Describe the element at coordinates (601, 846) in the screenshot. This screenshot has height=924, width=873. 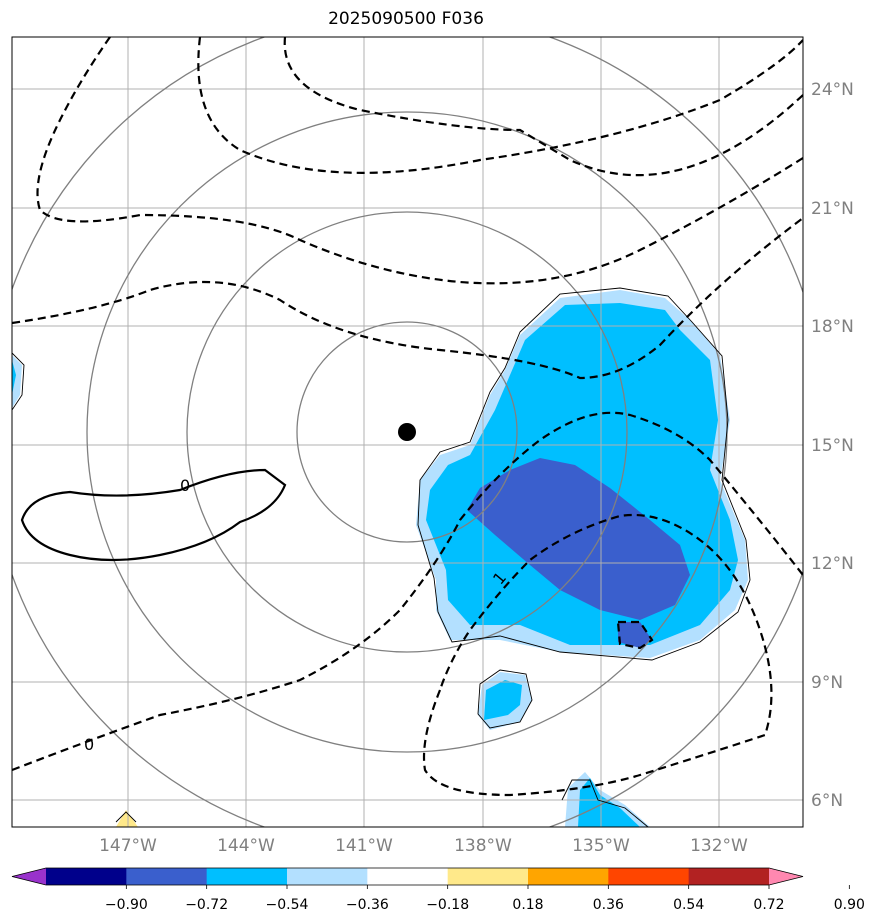
I see `lon-label: 135°W` at that location.